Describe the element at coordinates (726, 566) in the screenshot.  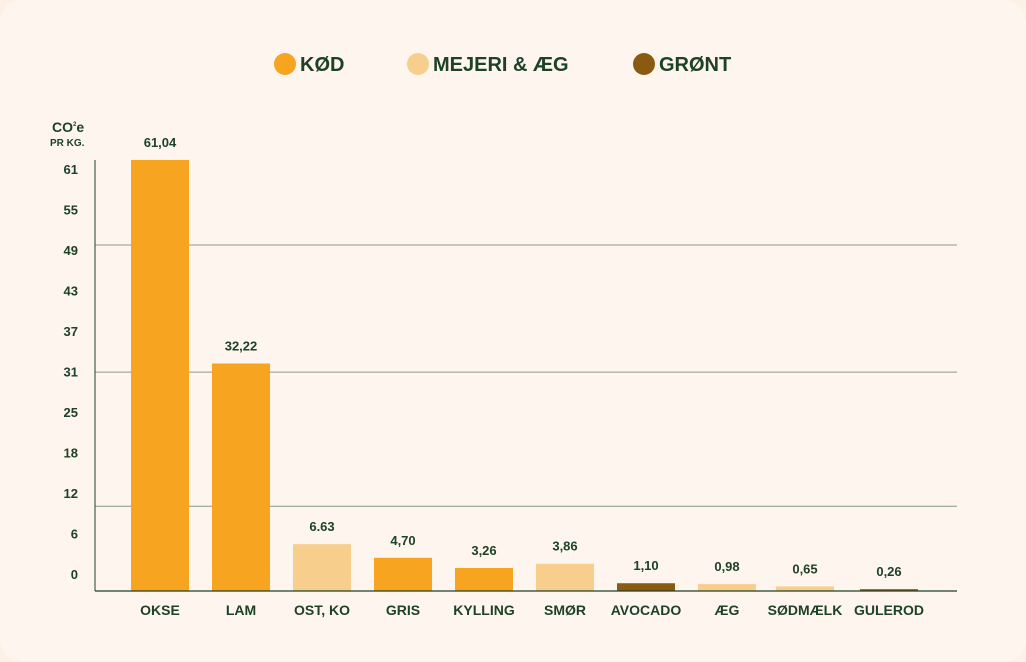
I see `bar-value-label: 0,98` at that location.